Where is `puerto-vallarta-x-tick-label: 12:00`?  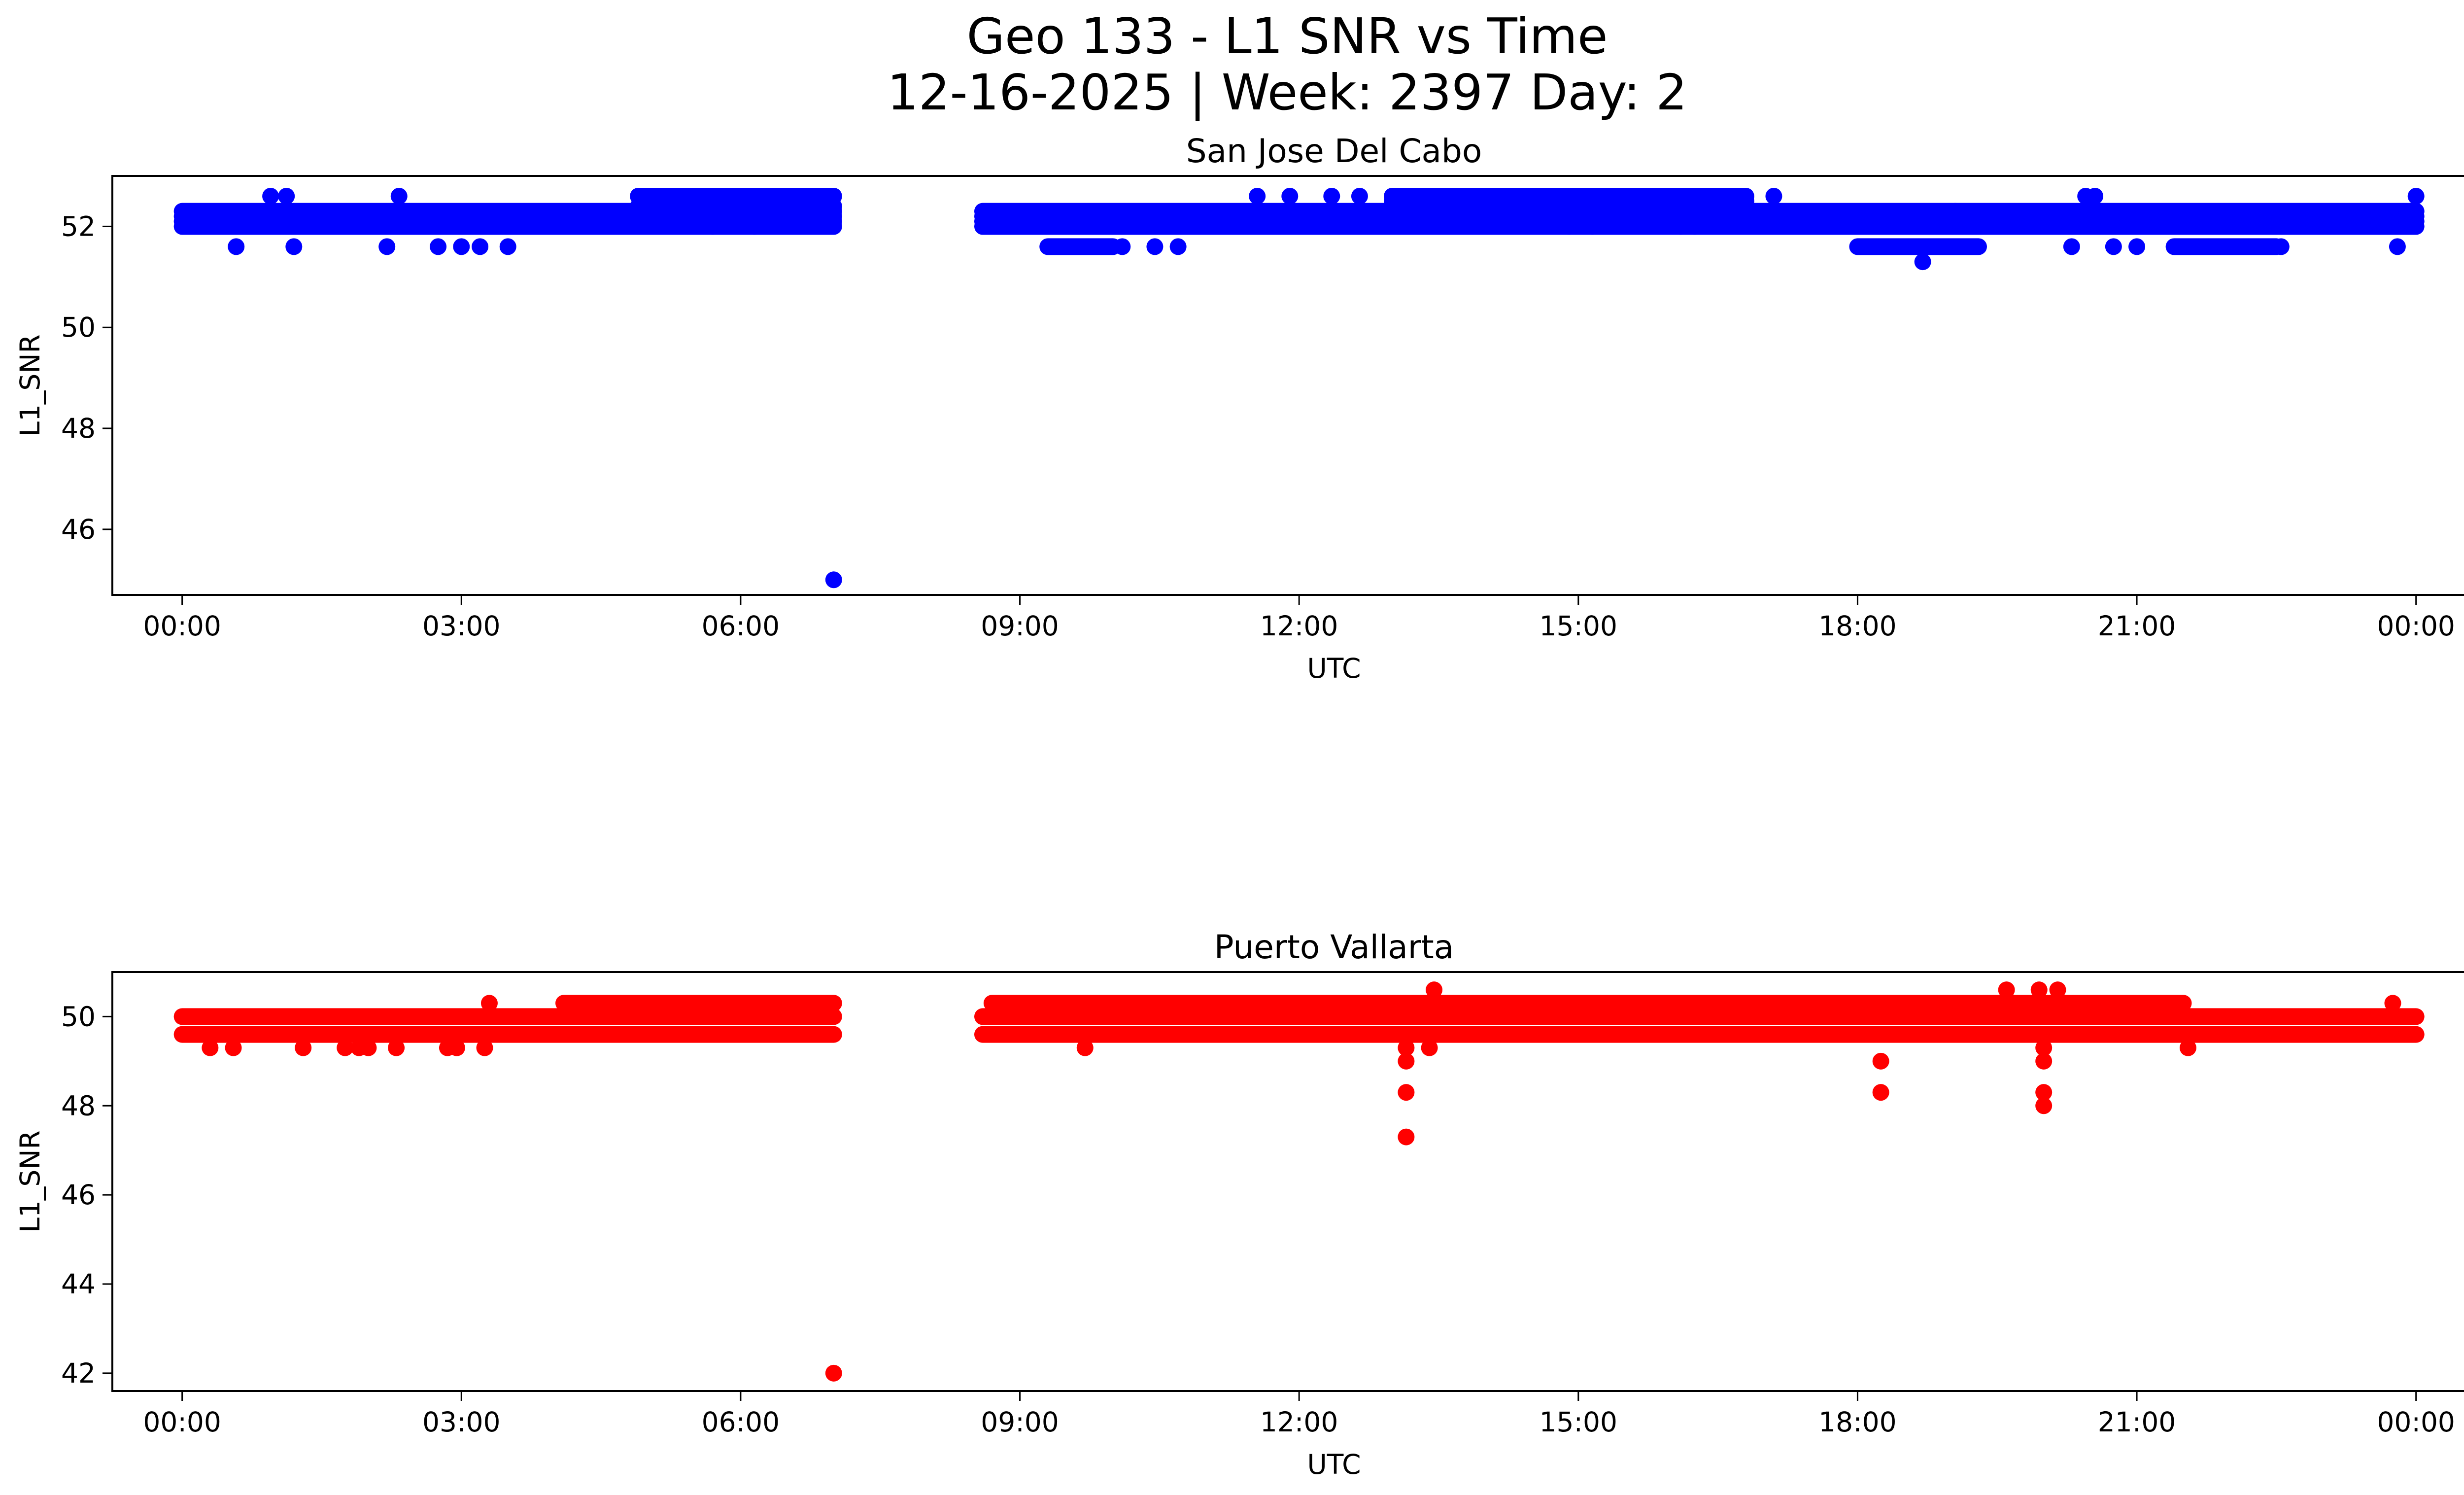 puerto-vallarta-x-tick-label: 12:00 is located at coordinates (1299, 1422).